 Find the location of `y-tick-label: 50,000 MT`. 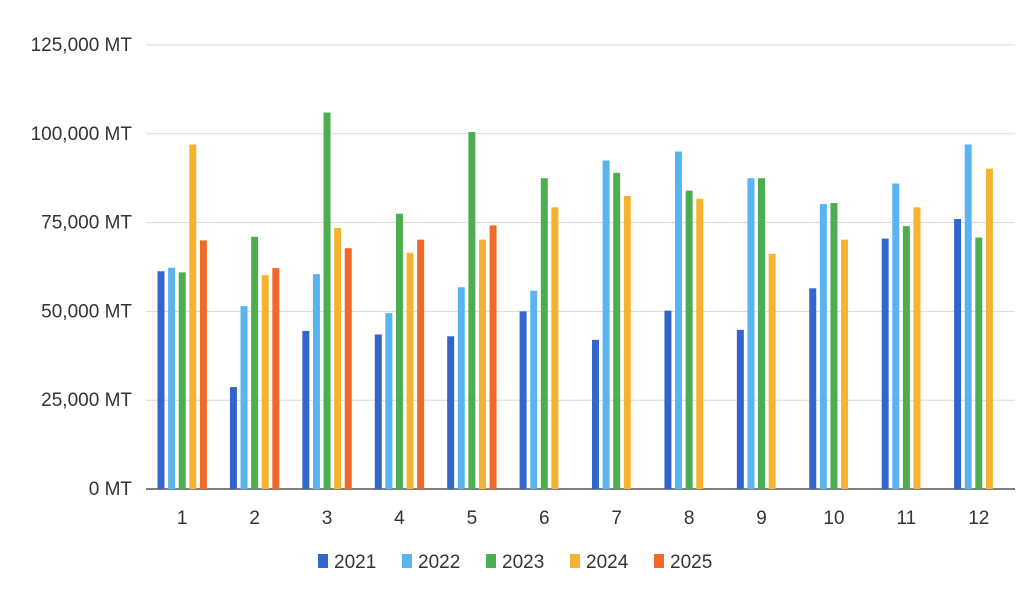

y-tick-label: 50,000 MT is located at coordinates (86, 311).